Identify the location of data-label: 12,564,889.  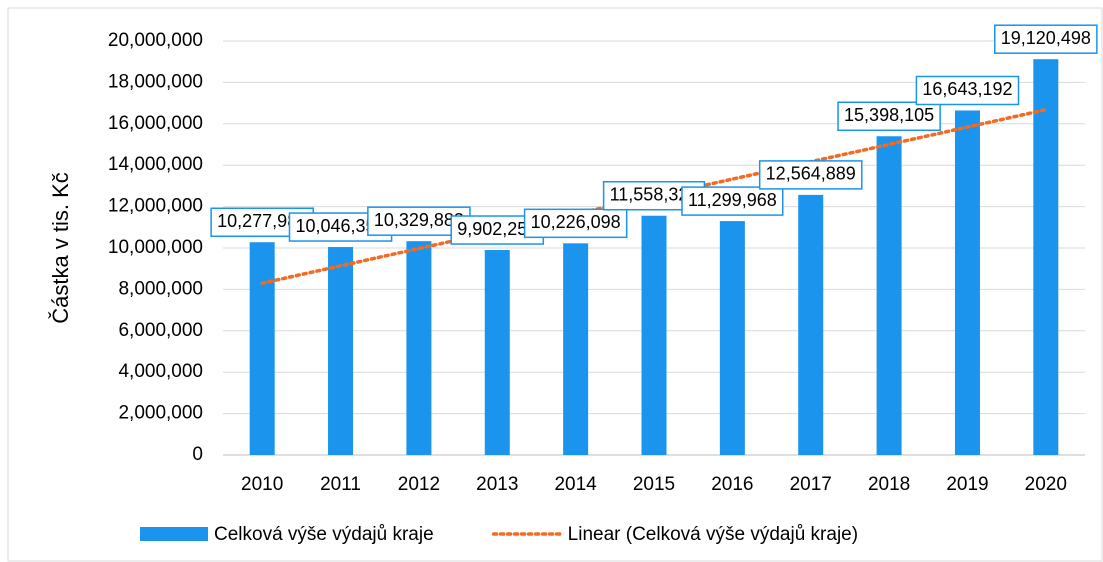
(811, 174).